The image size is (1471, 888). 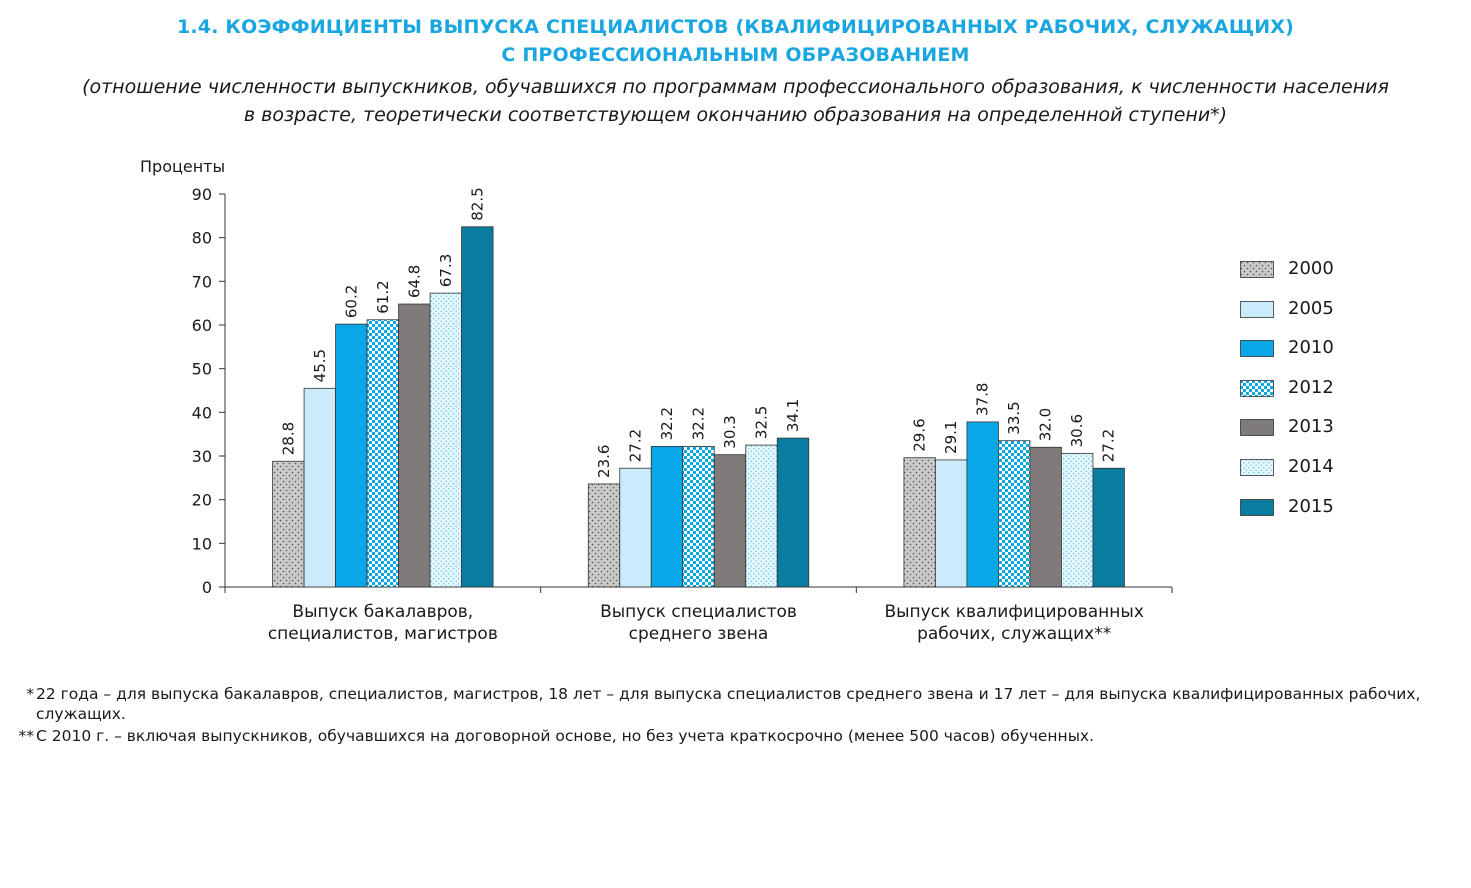 What do you see at coordinates (202, 500) in the screenshot?
I see `y-tick-label: 20` at bounding box center [202, 500].